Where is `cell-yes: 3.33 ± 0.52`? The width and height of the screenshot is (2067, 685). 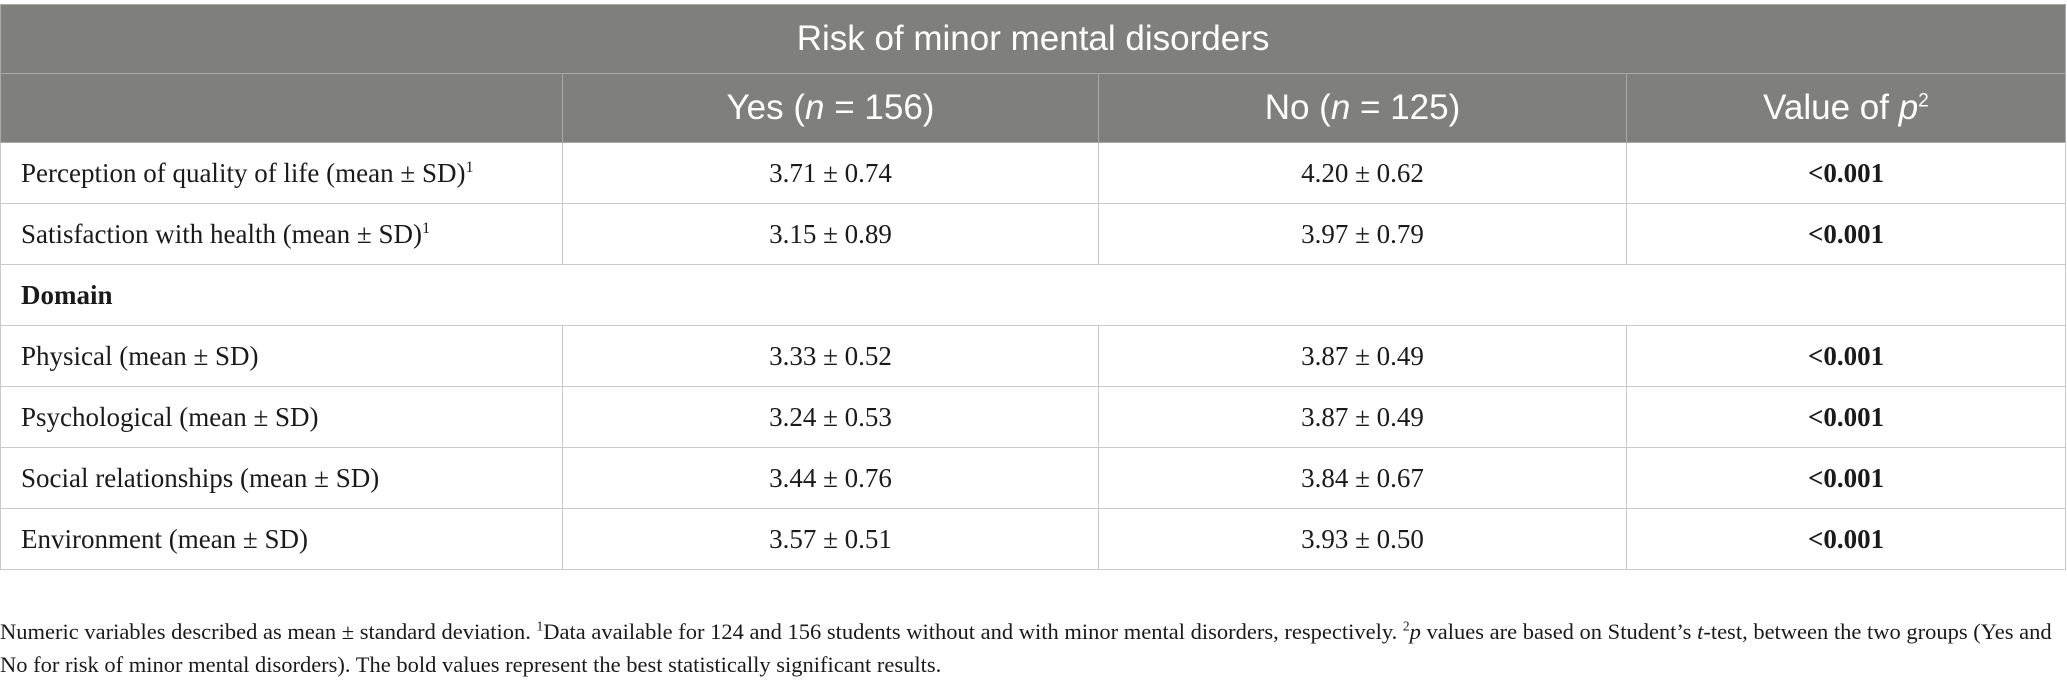
cell-yes: 3.33 ± 0.52 is located at coordinates (830, 356).